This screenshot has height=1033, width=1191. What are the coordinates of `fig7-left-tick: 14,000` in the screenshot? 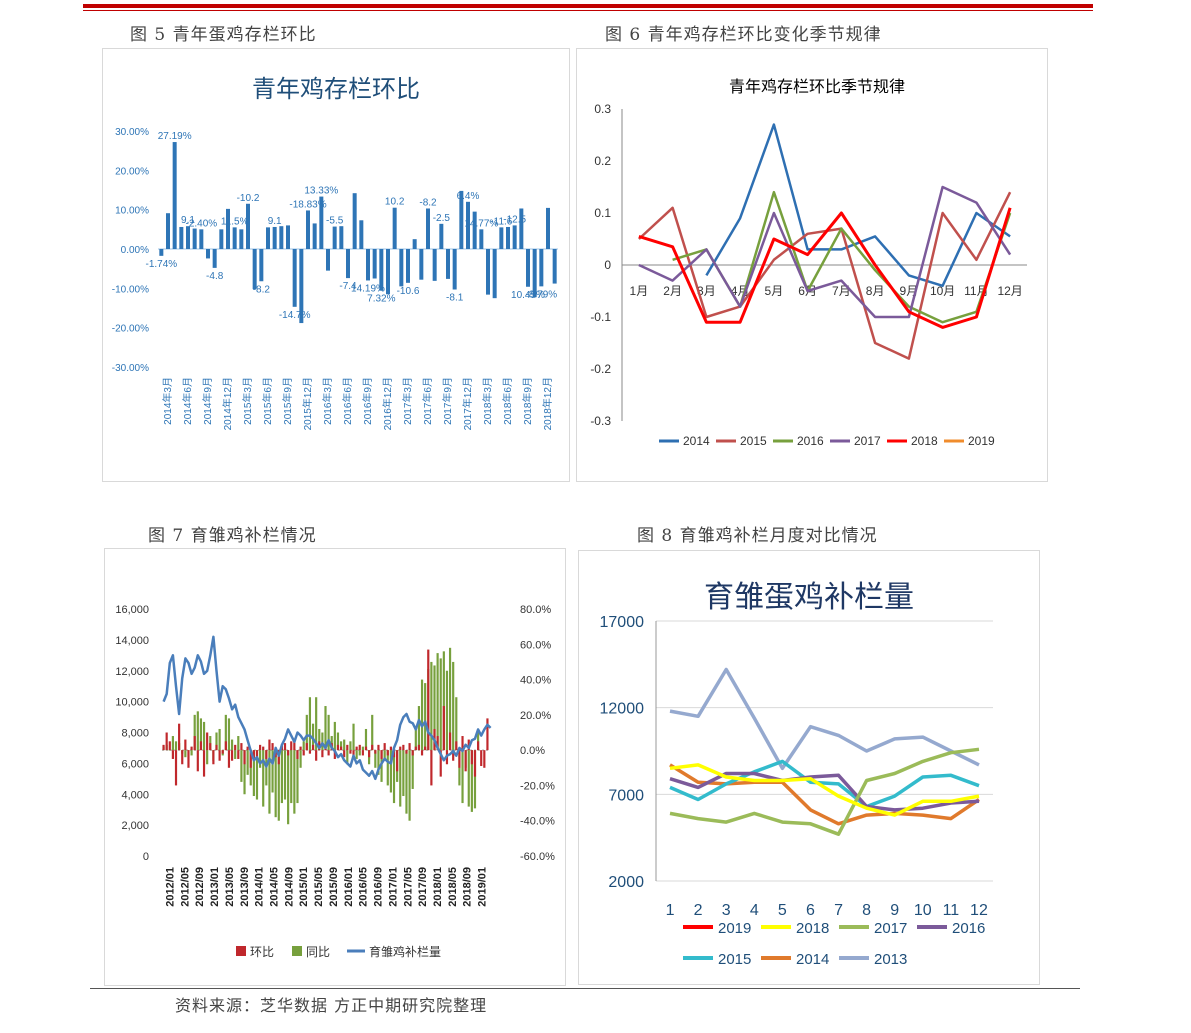 It's located at (132, 641).